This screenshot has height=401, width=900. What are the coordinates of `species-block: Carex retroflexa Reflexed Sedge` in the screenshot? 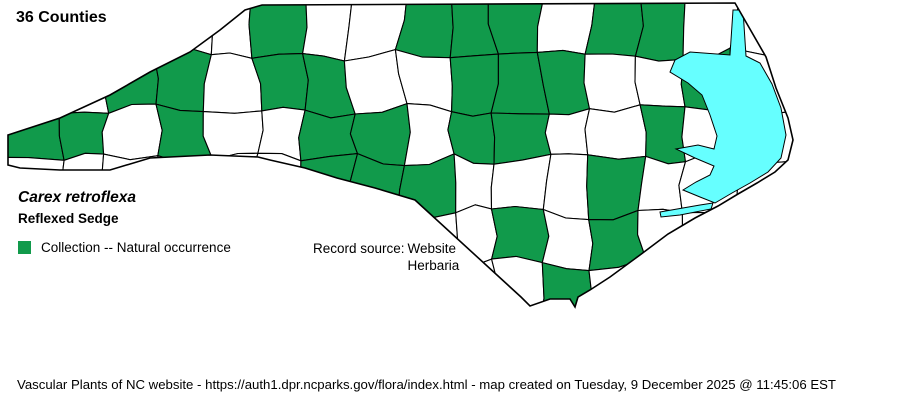 It's located at (77, 207).